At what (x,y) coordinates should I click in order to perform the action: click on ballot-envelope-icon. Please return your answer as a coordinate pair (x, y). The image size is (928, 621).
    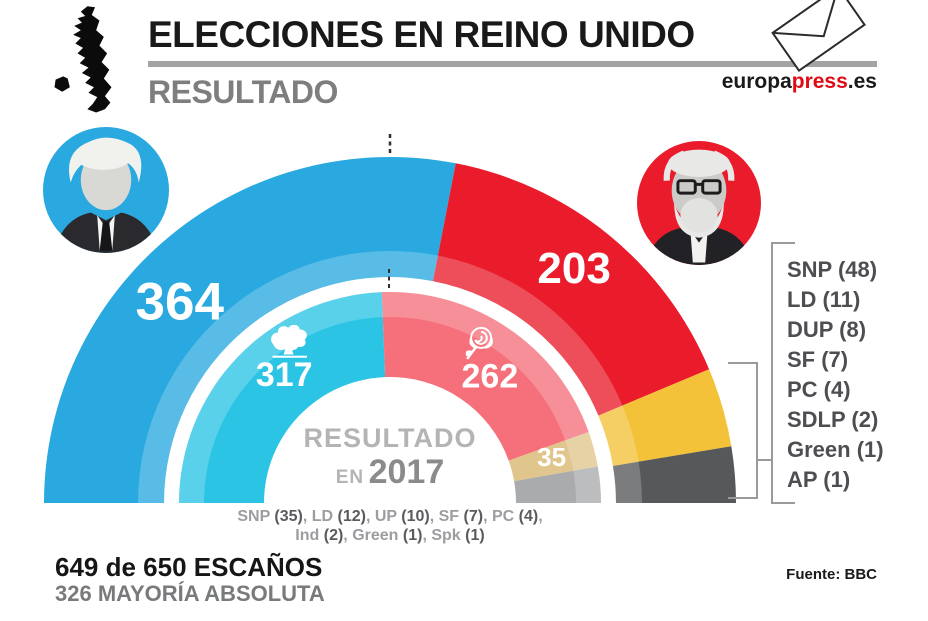
    Looking at the image, I should click on (818, 36).